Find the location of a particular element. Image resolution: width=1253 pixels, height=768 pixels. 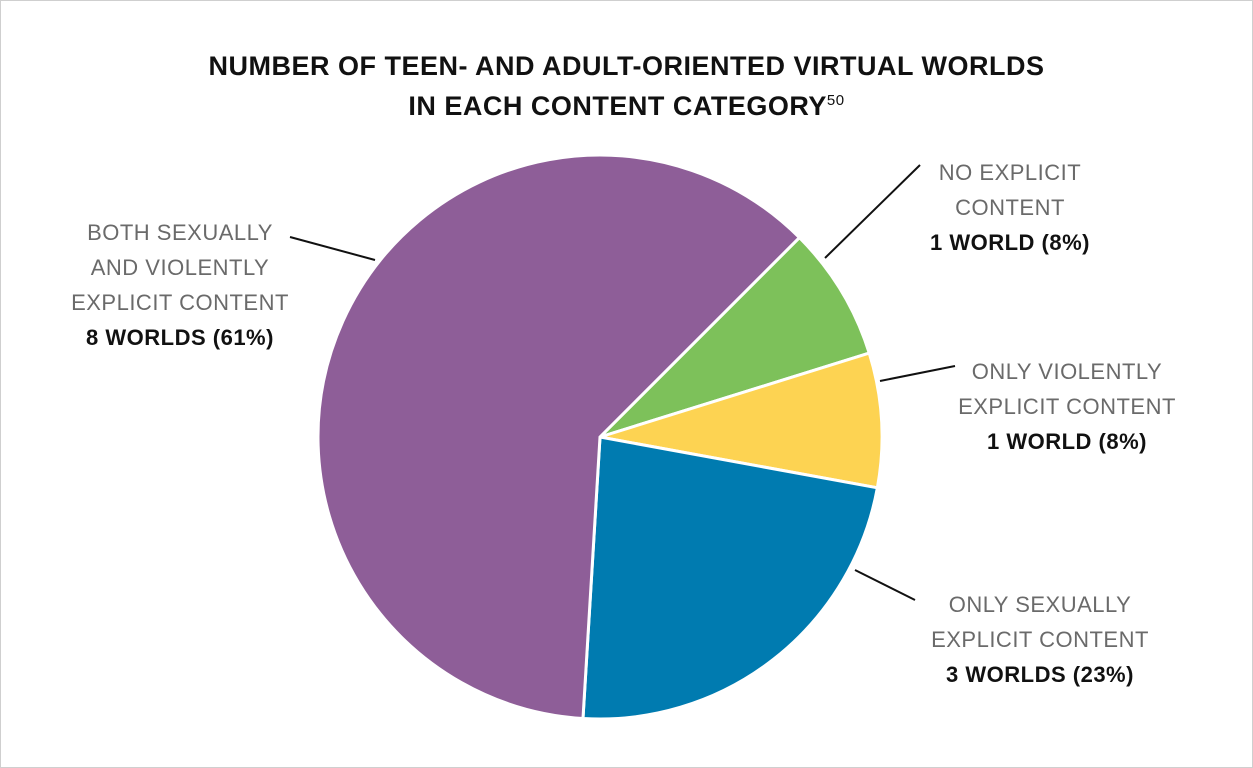

title-superscript: 50 is located at coordinates (835, 100).